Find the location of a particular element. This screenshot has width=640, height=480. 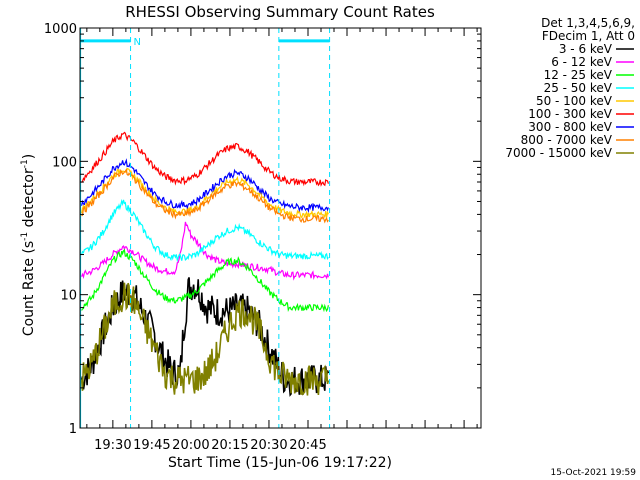

legend-label-3: 25 - 50 keV is located at coordinates (578, 88).